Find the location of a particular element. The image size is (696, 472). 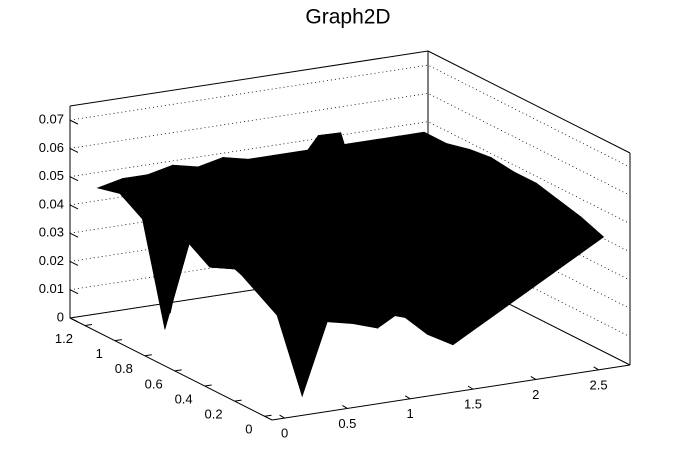

chart-title: Graph2D is located at coordinates (347, 17).